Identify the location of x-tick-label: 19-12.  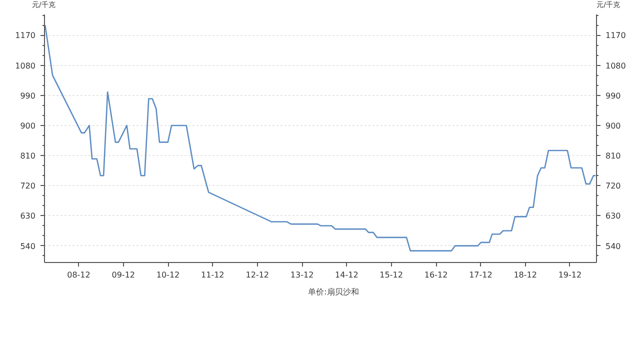
(570, 275).